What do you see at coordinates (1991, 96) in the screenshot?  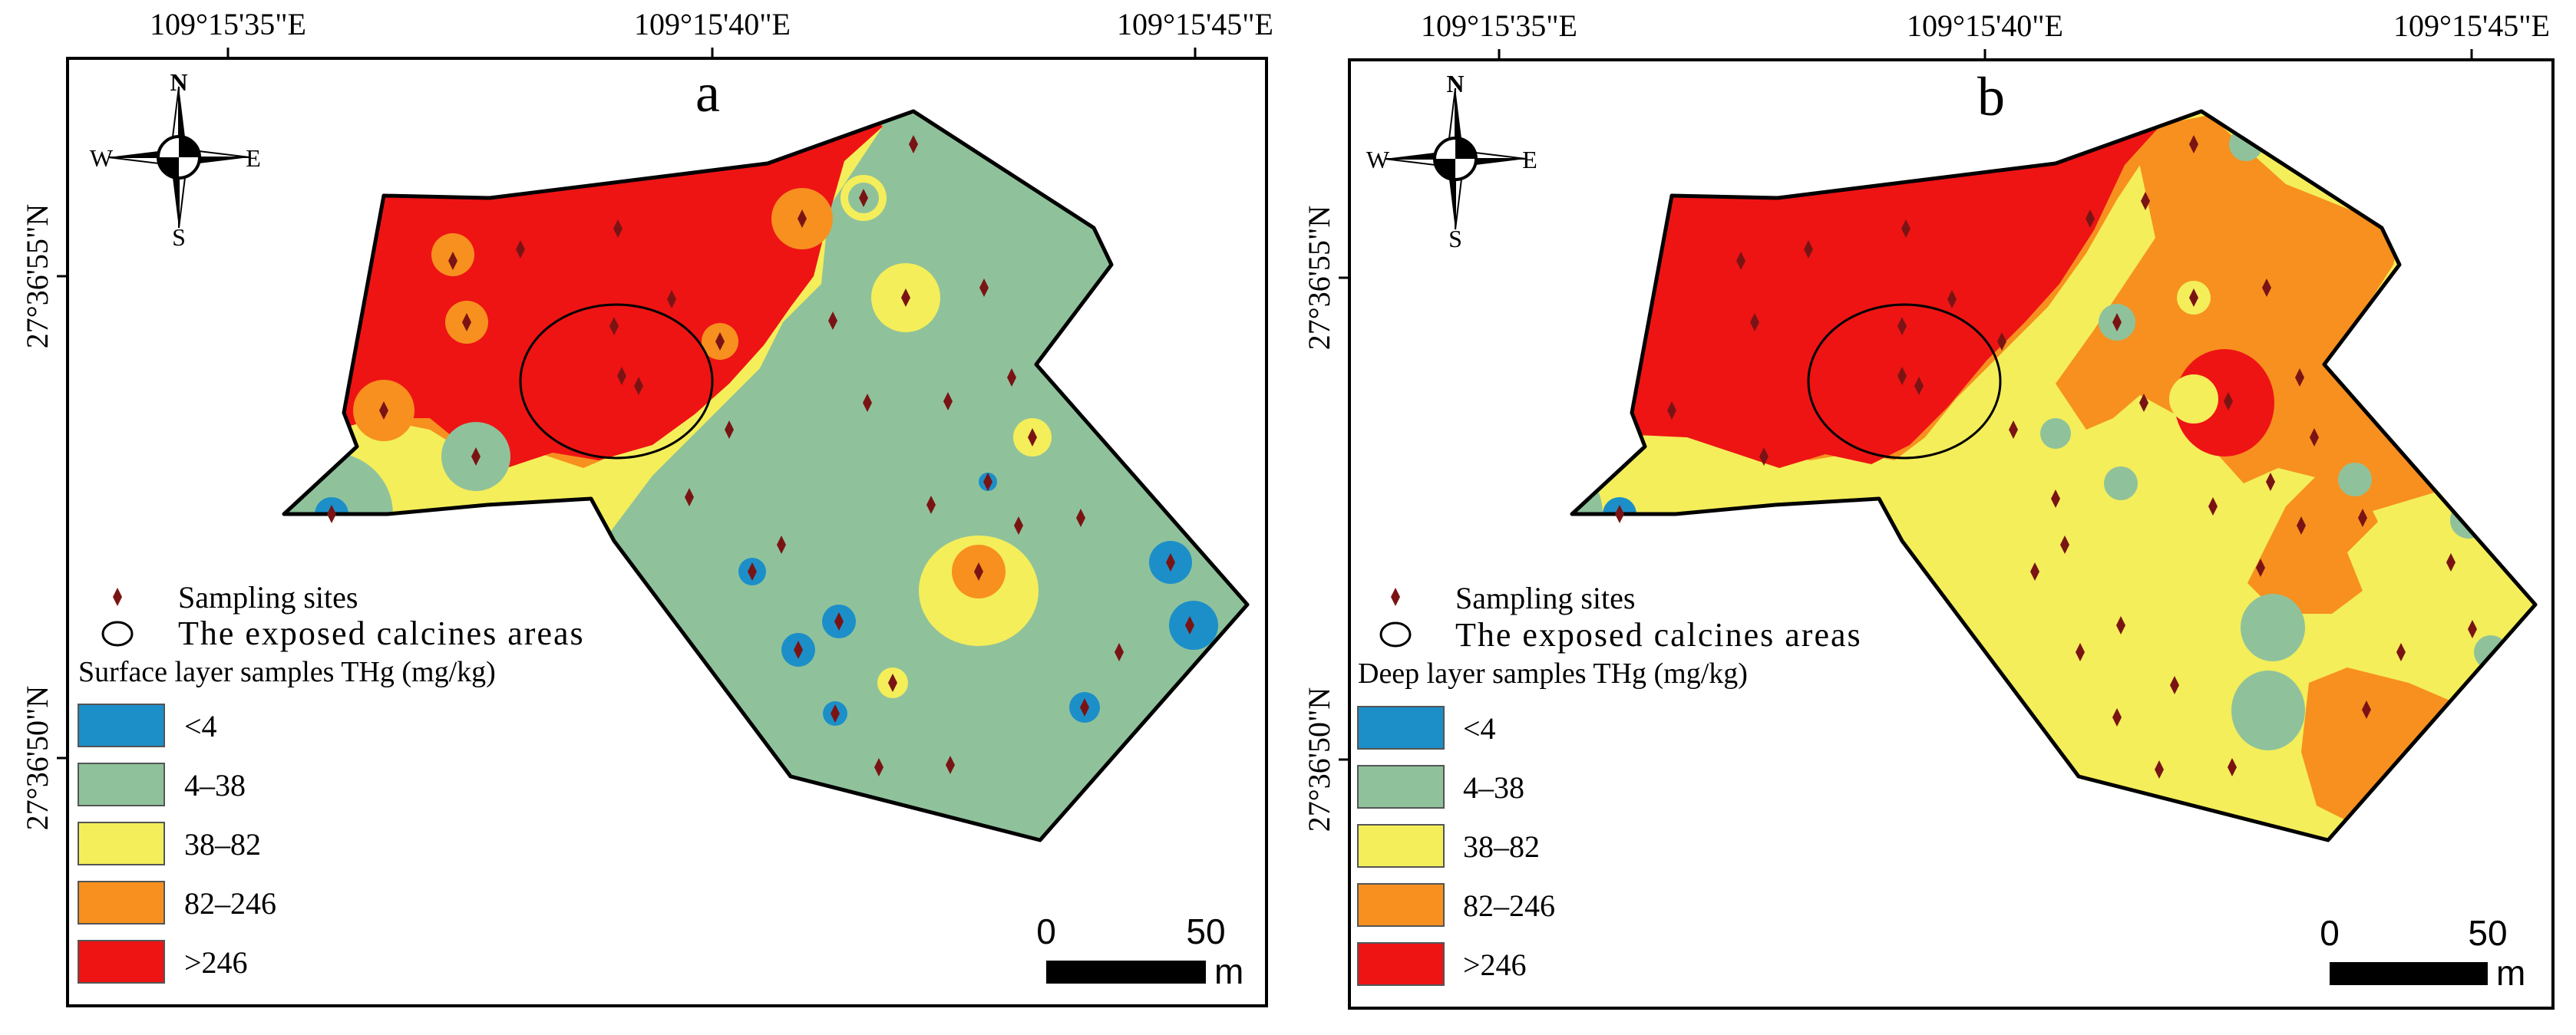 I see `panel-label: b` at bounding box center [1991, 96].